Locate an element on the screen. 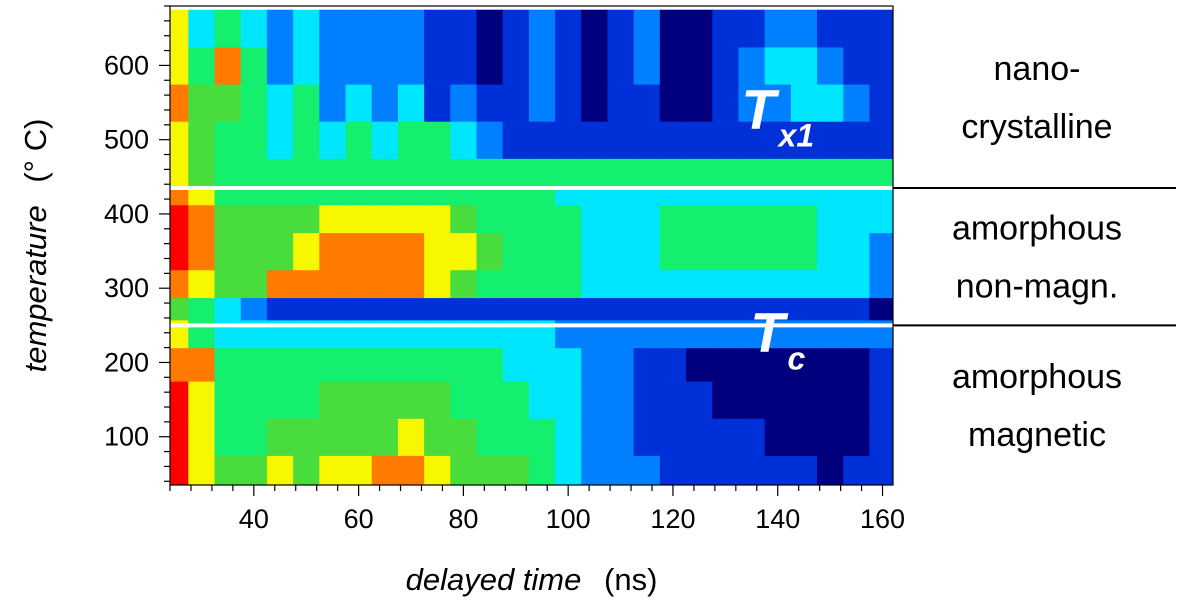 The width and height of the screenshot is (1183, 604). x-tick-label: 120 is located at coordinates (672, 519).